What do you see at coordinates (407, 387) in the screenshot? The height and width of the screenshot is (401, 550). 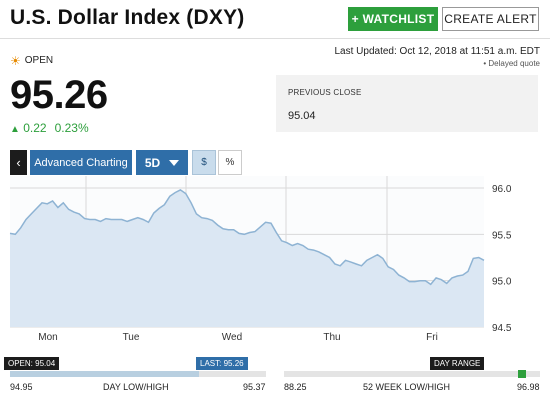 I see `week52-range-label: 52 WEEK LOW/HIGH` at bounding box center [407, 387].